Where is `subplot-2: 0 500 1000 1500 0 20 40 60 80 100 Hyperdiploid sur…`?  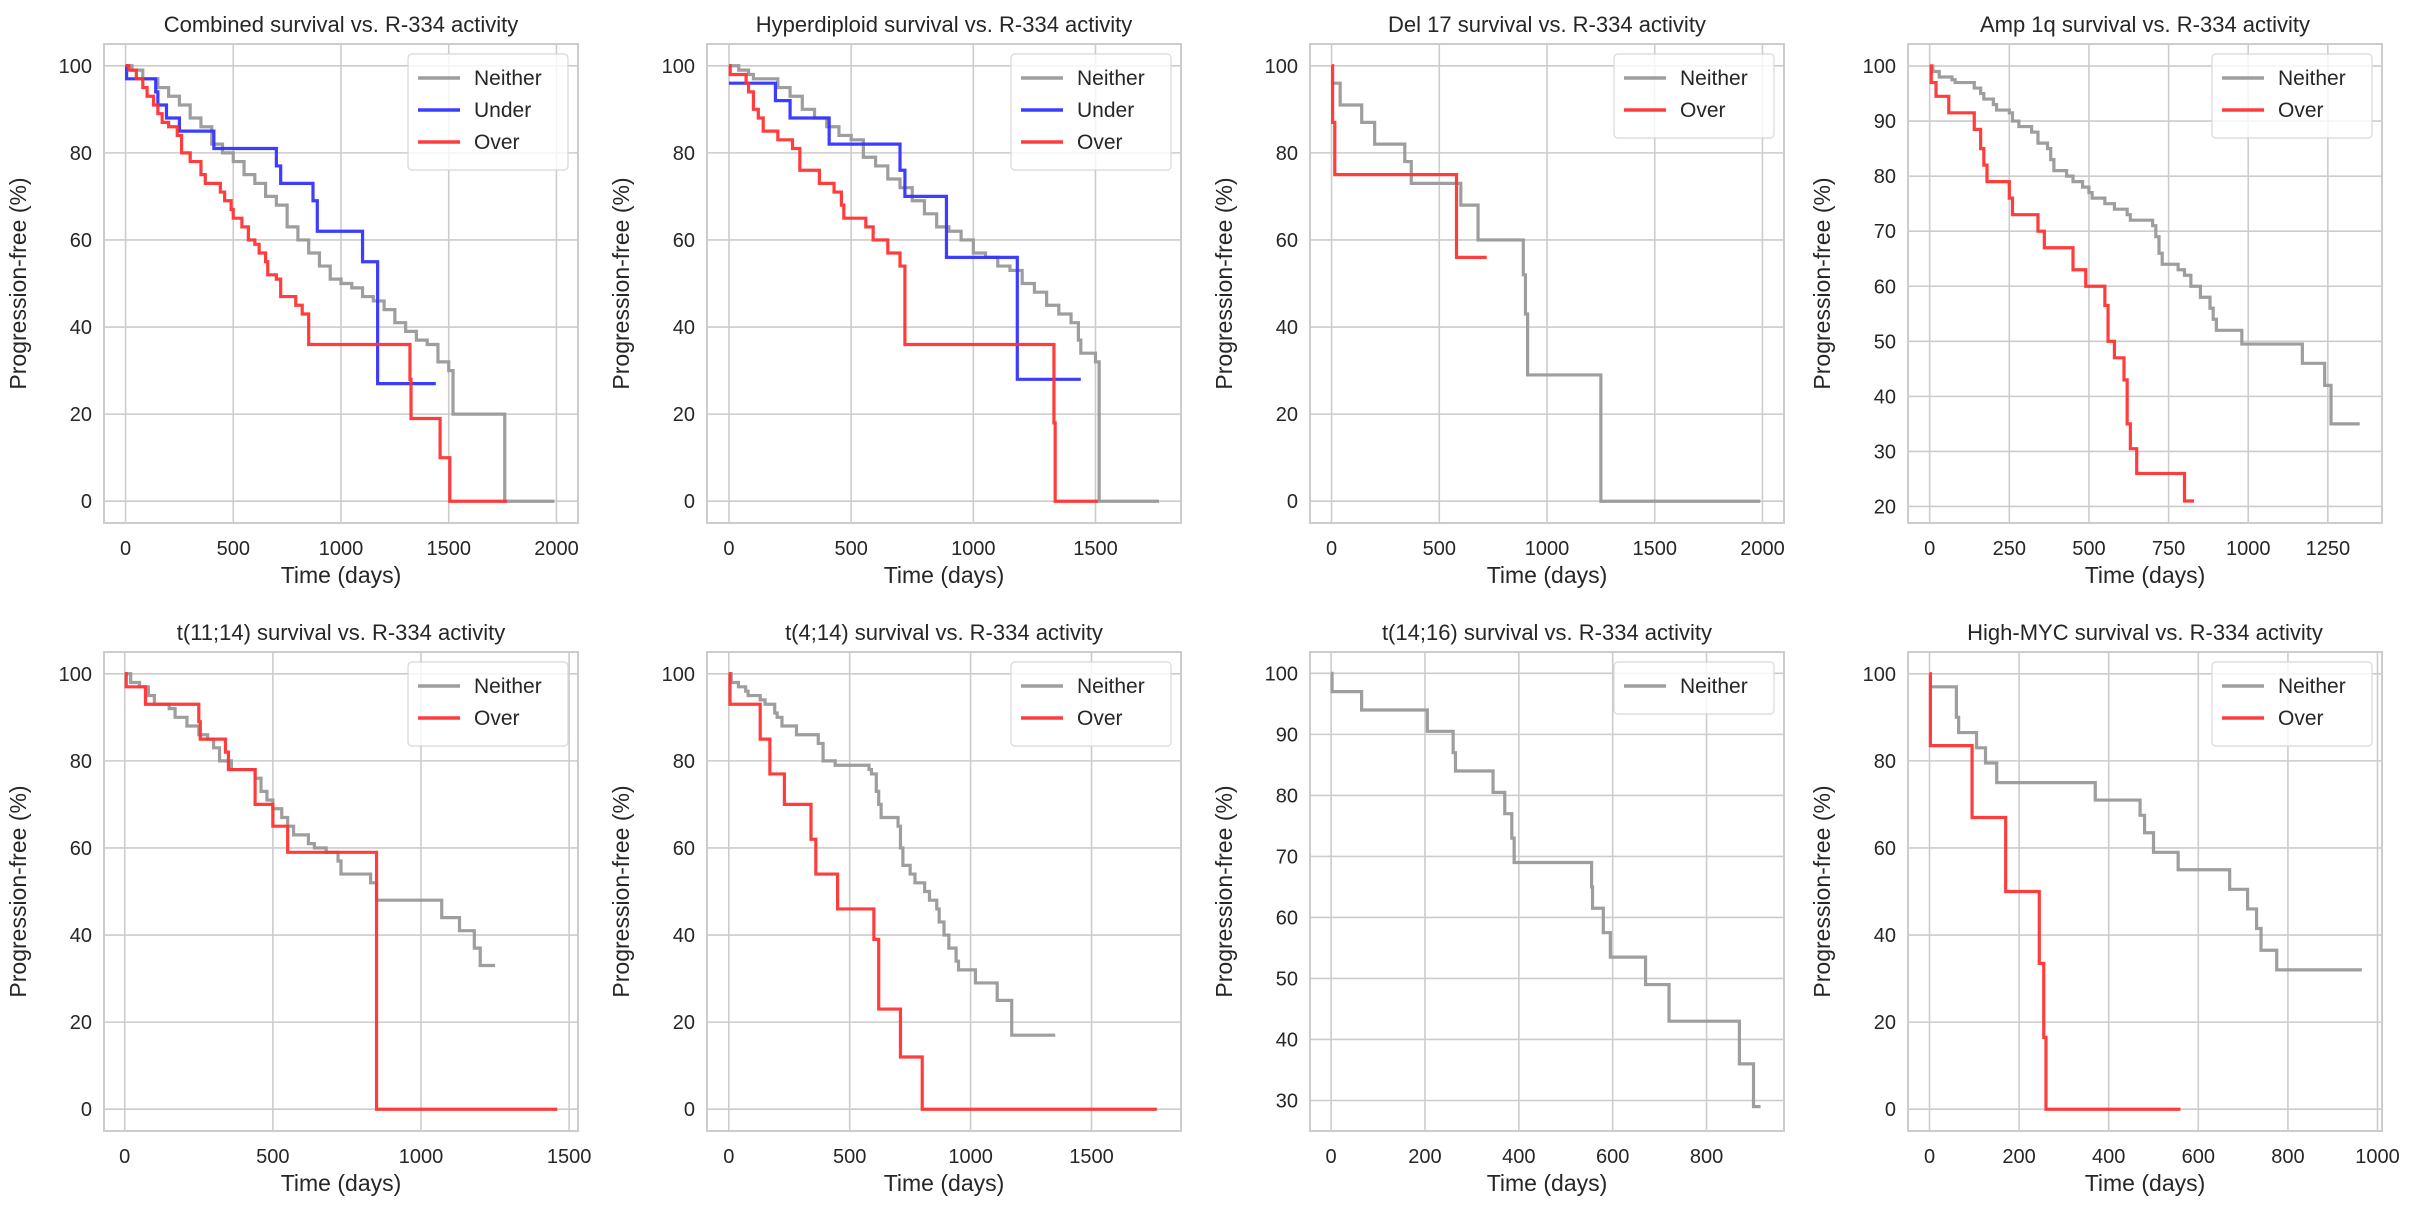
subplot-2: 0 500 1000 1500 0 20 40 60 80 100 Hyperdiploid sur… is located at coordinates (895, 300).